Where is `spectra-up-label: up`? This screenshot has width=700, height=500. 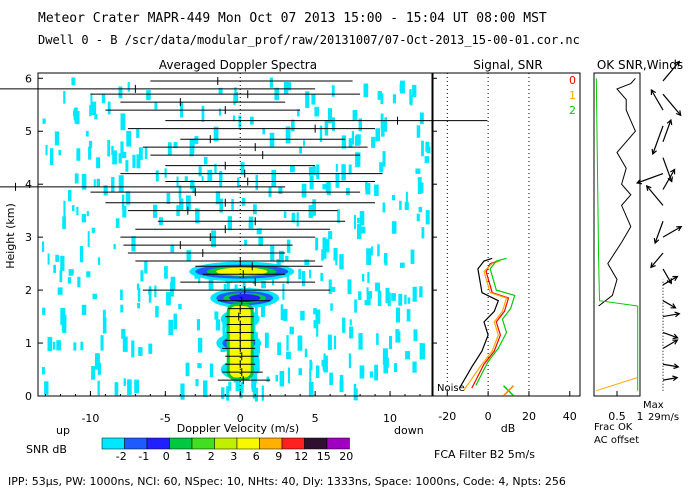 spectra-up-label: up is located at coordinates (63, 430).